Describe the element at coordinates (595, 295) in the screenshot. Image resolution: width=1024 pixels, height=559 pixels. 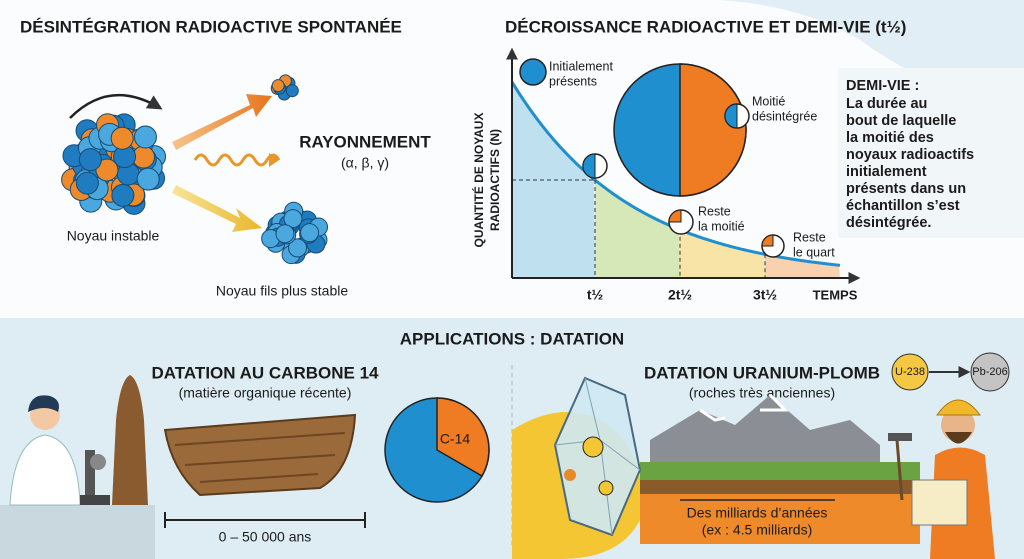
I see `tick-label: t½` at that location.